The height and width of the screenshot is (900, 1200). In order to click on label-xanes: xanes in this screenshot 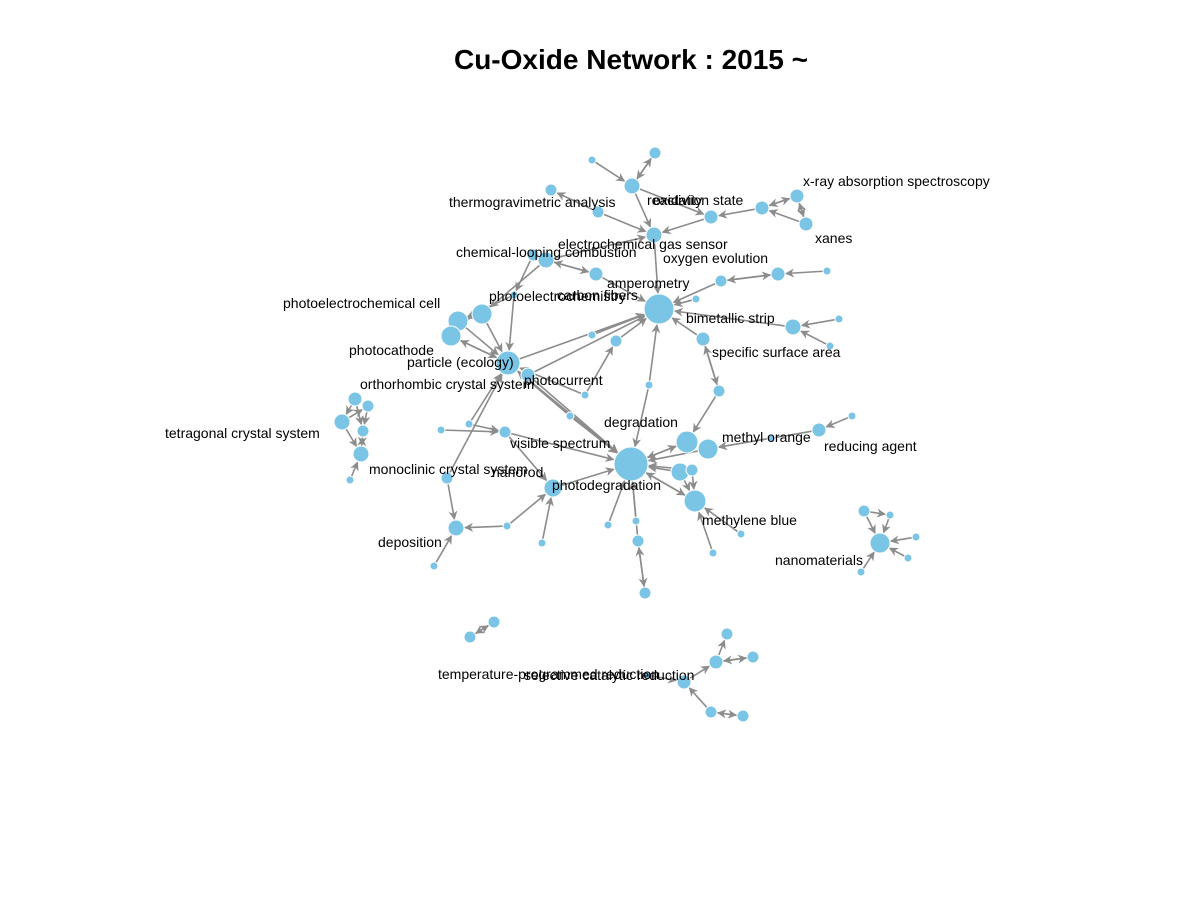, I will do `click(833, 238)`.